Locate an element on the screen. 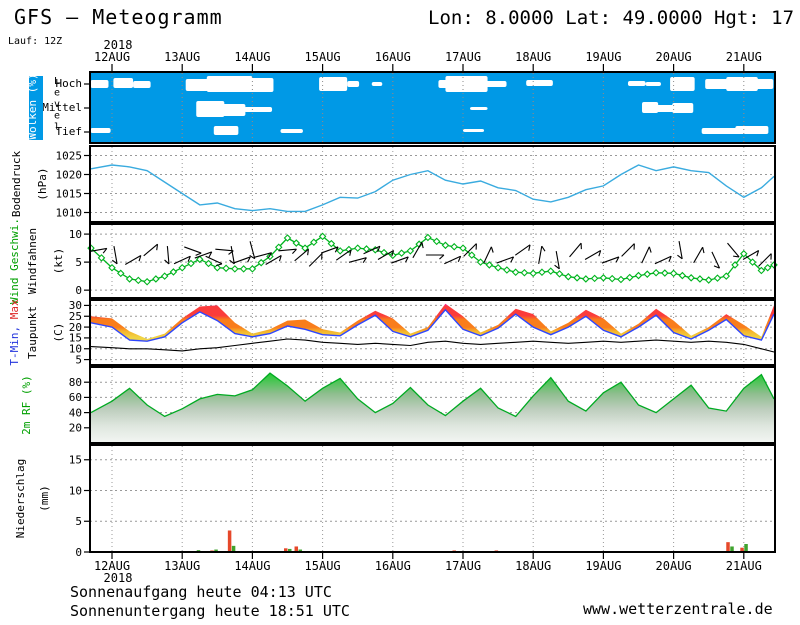 The width and height of the screenshot is (800, 625). axis-unit-label: (hPa) is located at coordinates (42, 183).